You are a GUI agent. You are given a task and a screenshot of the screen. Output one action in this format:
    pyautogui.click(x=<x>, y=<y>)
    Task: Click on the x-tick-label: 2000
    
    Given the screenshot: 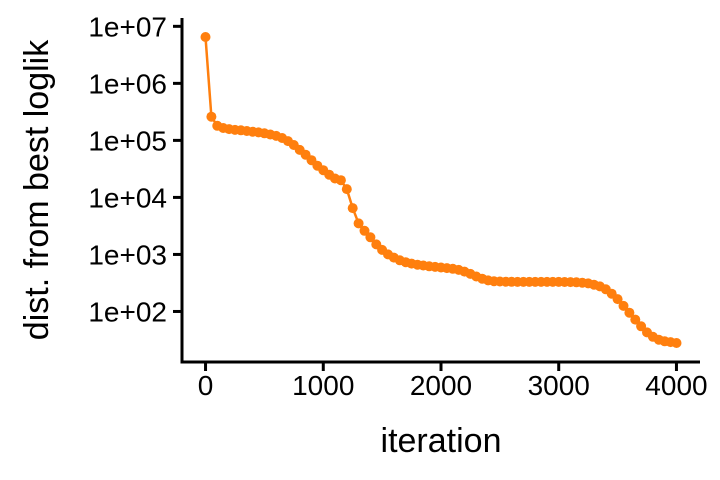 What is the action you would take?
    pyautogui.click(x=441, y=385)
    